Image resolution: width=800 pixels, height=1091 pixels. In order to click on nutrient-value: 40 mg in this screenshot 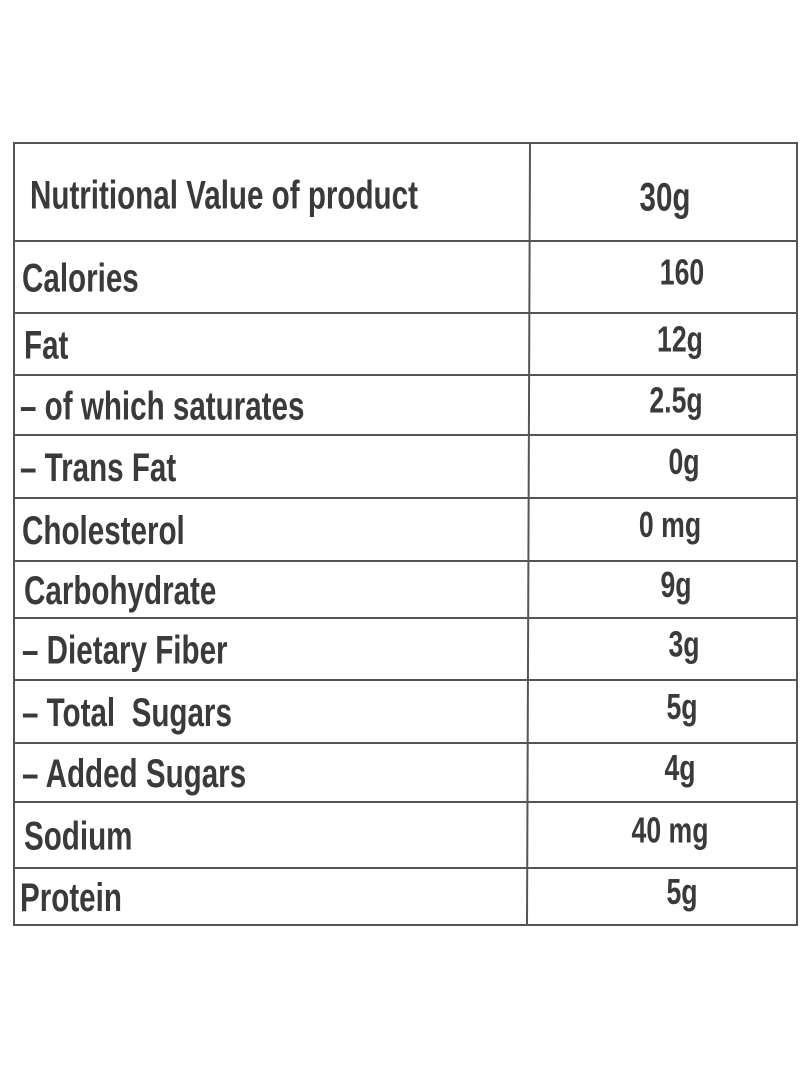, I will do `click(670, 830)`.